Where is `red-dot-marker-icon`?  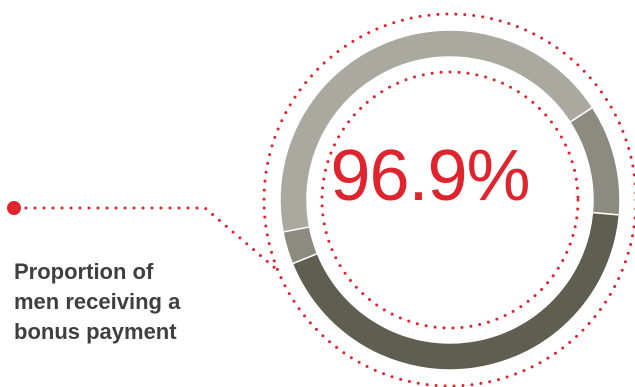 red-dot-marker-icon is located at coordinates (14, 208).